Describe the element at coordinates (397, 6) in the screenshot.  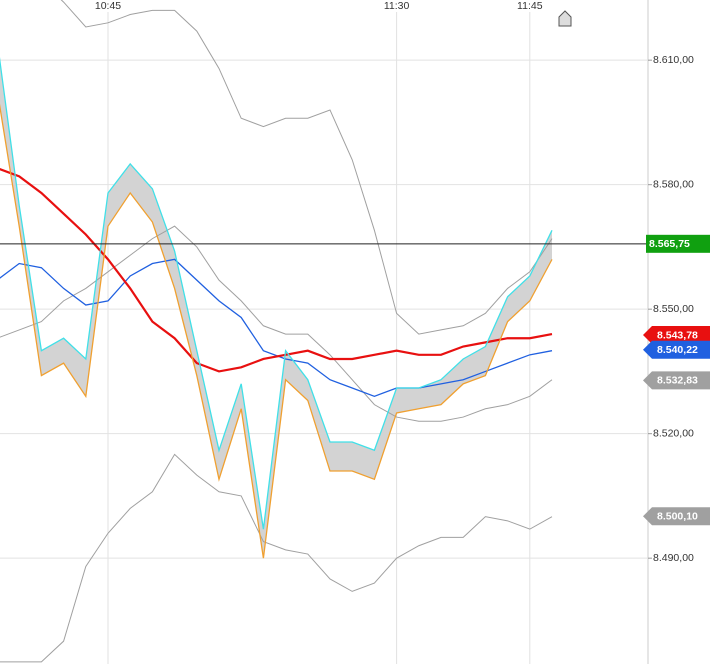
I see `x-tick-label: 11:30` at that location.